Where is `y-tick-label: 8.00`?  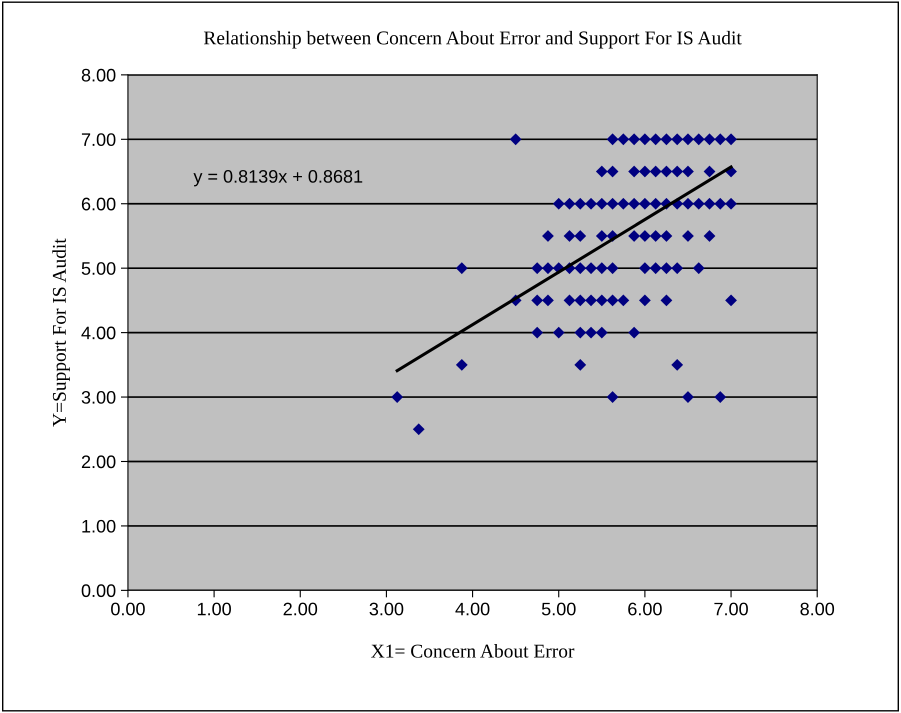
y-tick-label: 8.00 is located at coordinates (99, 75).